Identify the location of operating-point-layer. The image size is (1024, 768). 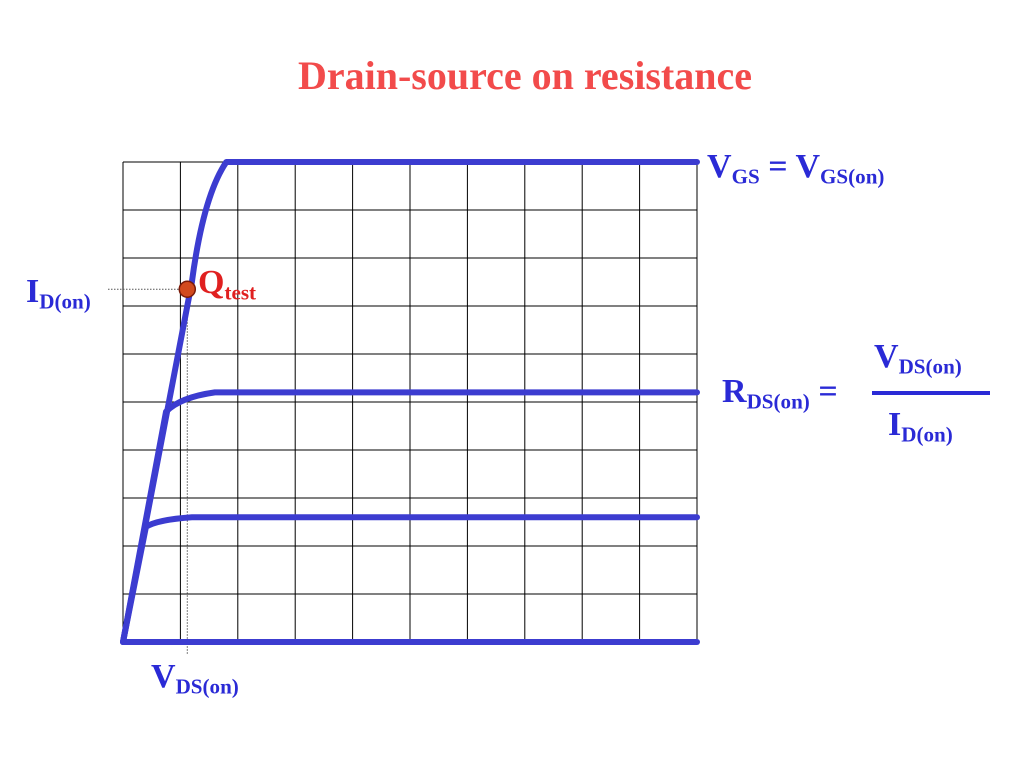
(187, 289).